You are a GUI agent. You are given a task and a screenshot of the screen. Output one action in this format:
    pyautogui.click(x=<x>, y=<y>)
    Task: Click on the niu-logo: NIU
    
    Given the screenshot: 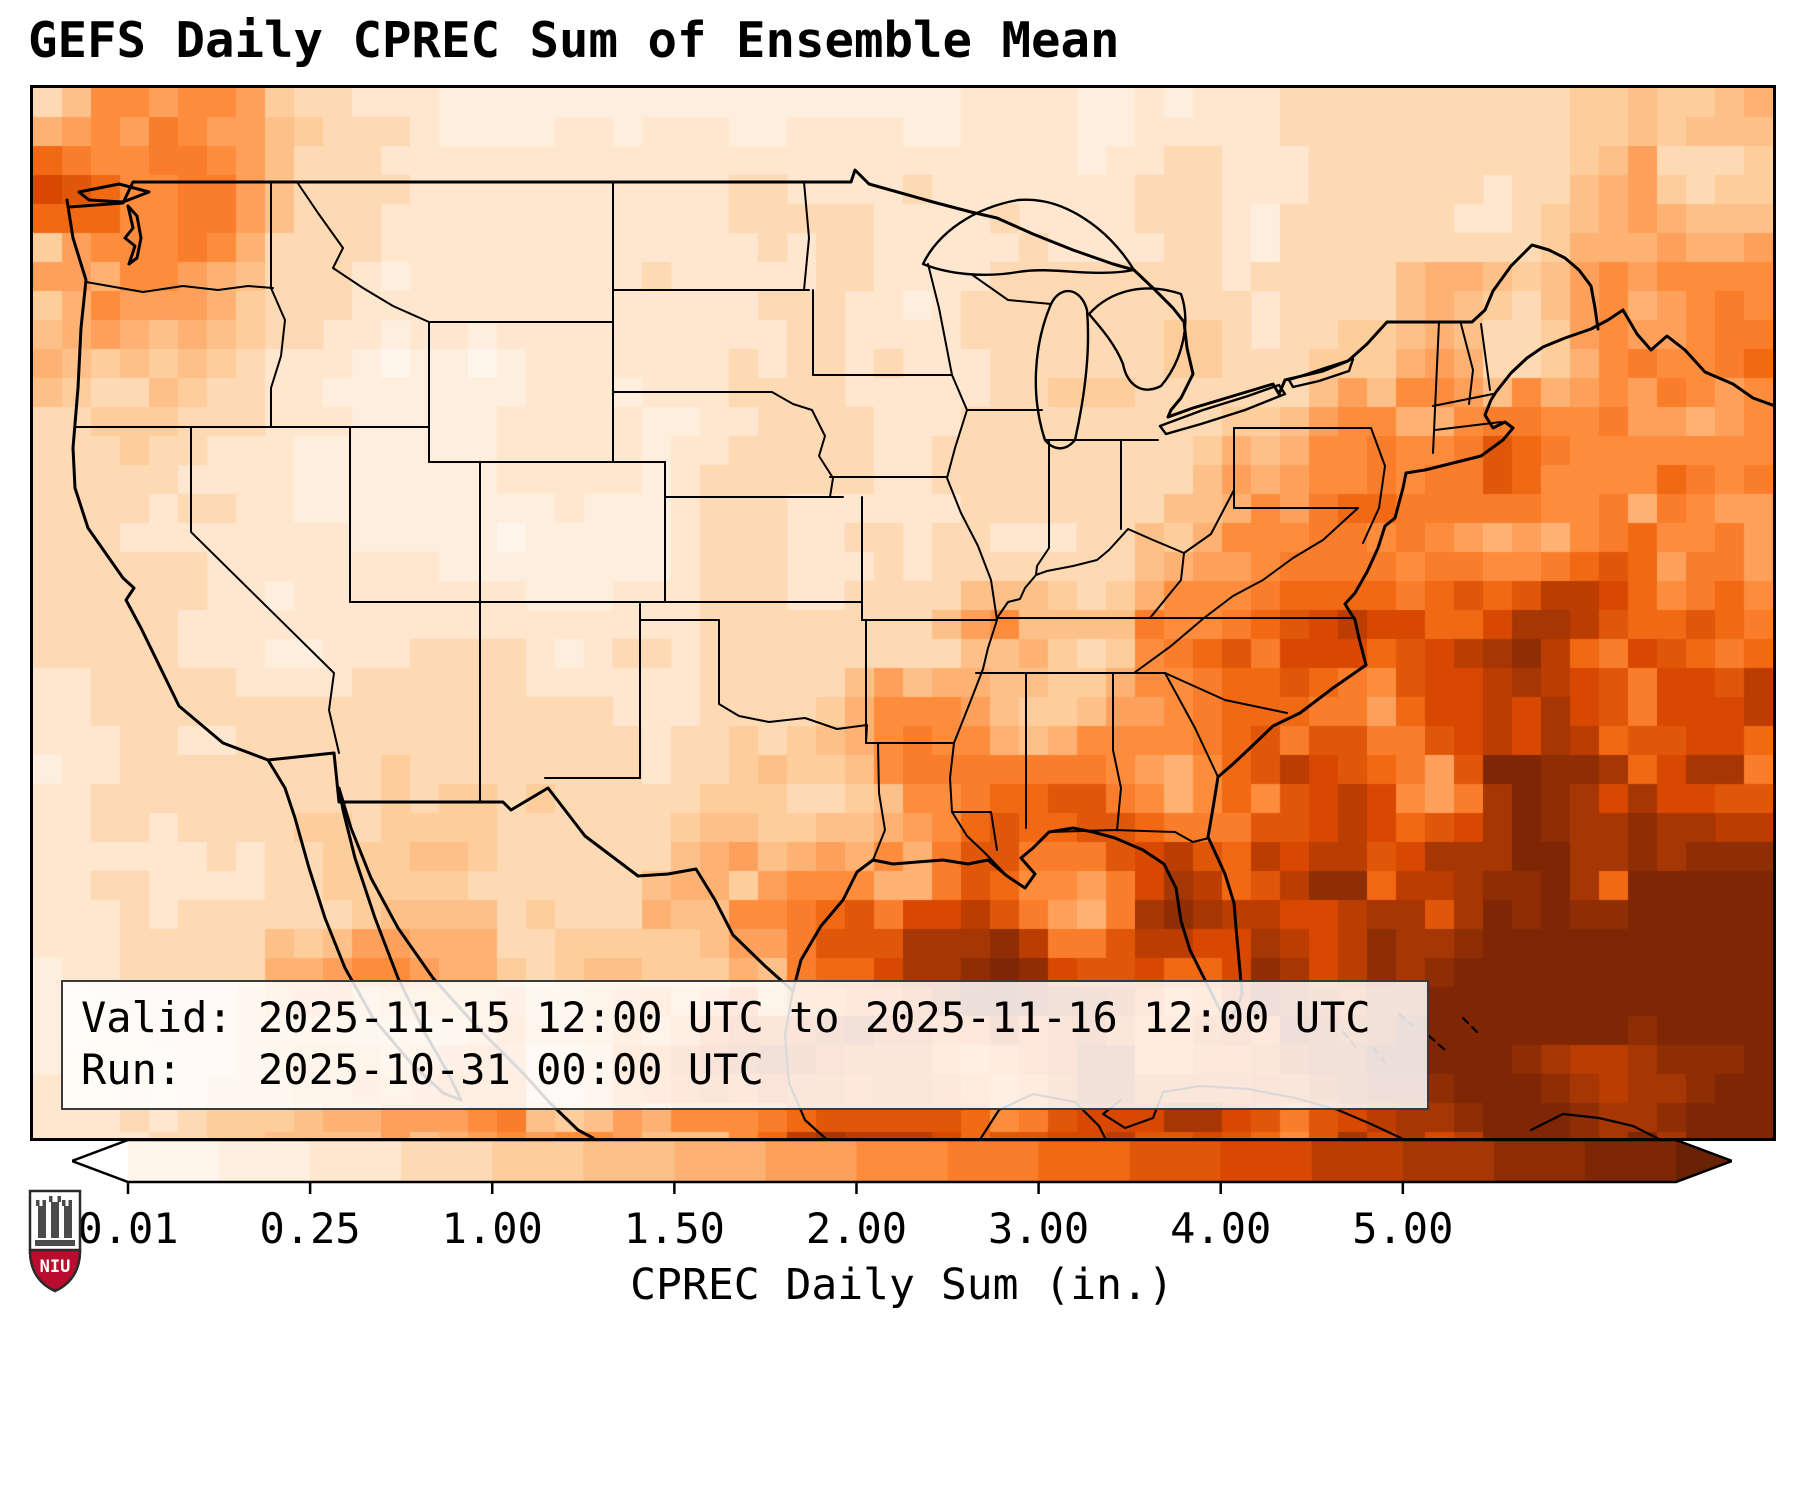 What is the action you would take?
    pyautogui.click(x=55, y=1243)
    